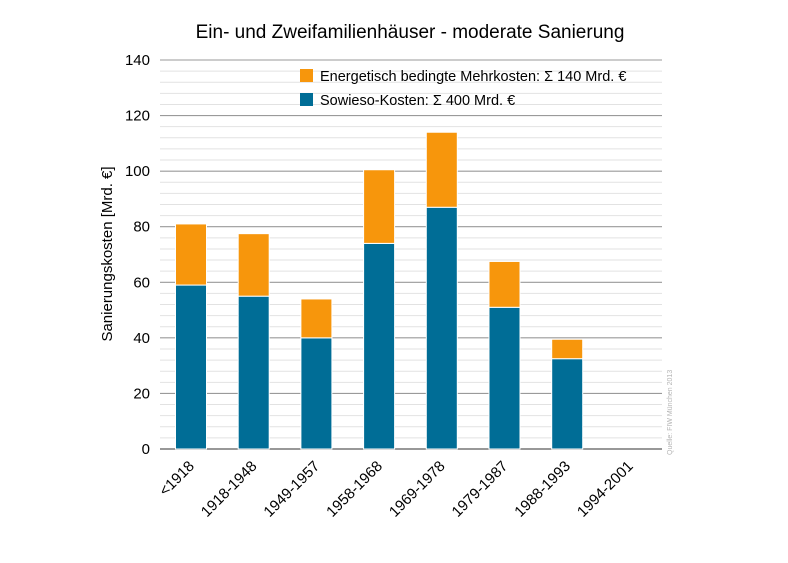  What do you see at coordinates (306, 75) in the screenshot?
I see `legend-swatch-mehrkosten` at bounding box center [306, 75].